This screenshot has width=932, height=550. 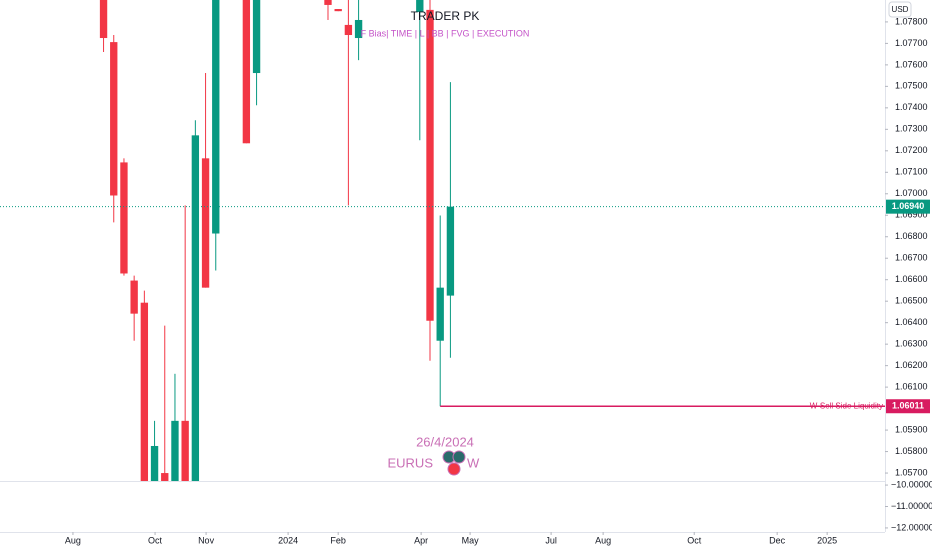 I want to click on chart-title: TRADER PK, so click(x=445, y=16).